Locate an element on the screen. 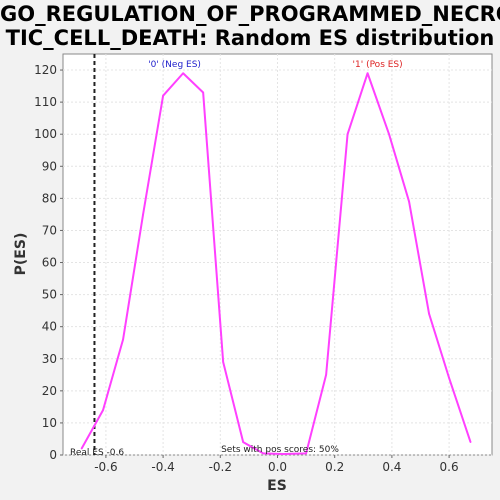 Image resolution: width=500 pixels, height=500 pixels. x-tick-label: 0.4 is located at coordinates (391, 467).